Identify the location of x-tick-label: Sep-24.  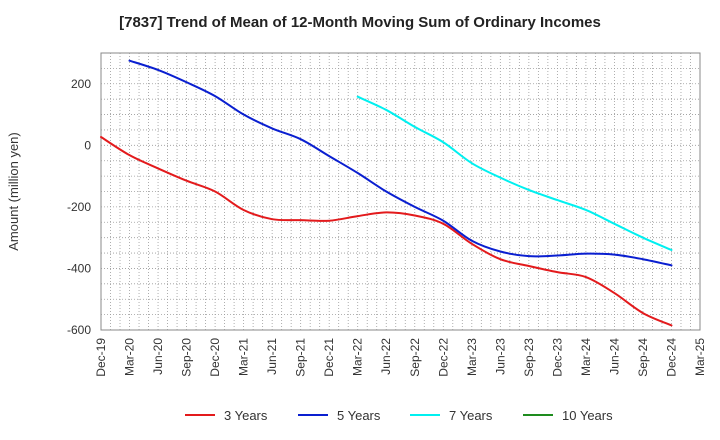
(643, 357).